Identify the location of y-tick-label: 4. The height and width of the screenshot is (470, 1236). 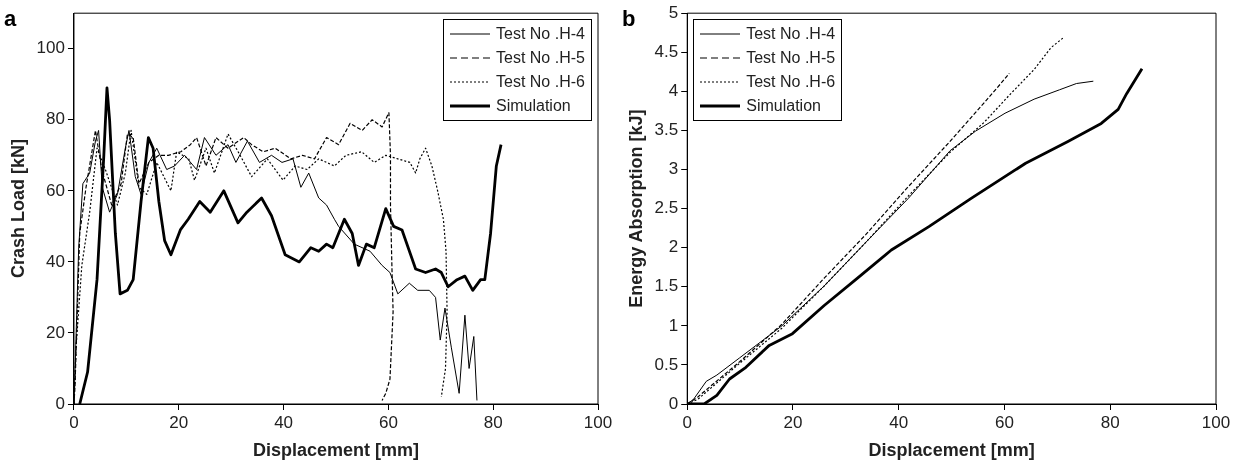
(673, 91).